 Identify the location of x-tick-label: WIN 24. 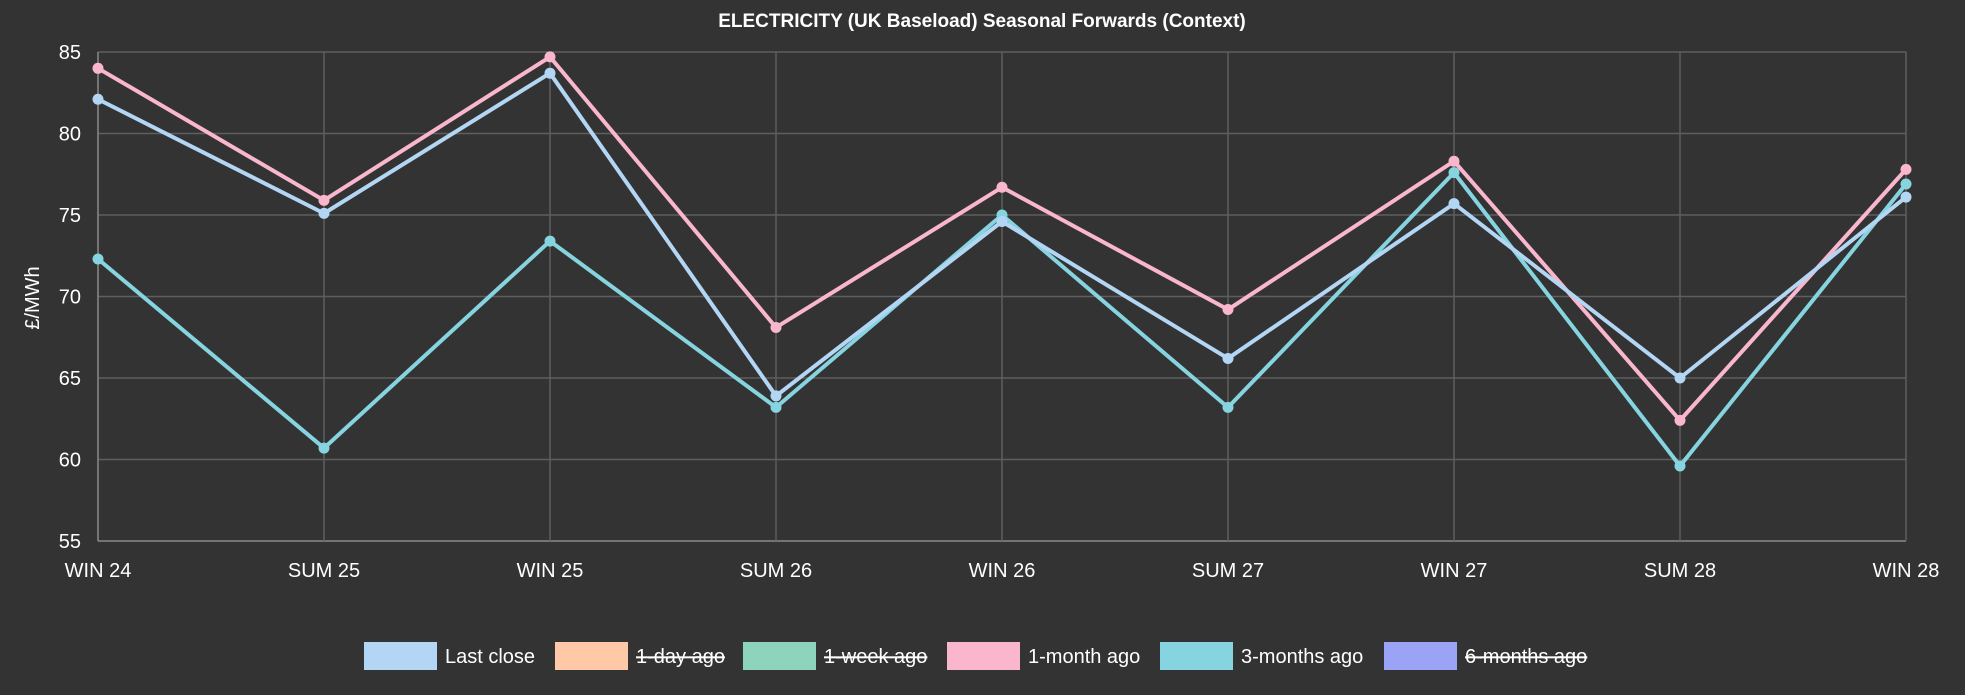
(98, 571).